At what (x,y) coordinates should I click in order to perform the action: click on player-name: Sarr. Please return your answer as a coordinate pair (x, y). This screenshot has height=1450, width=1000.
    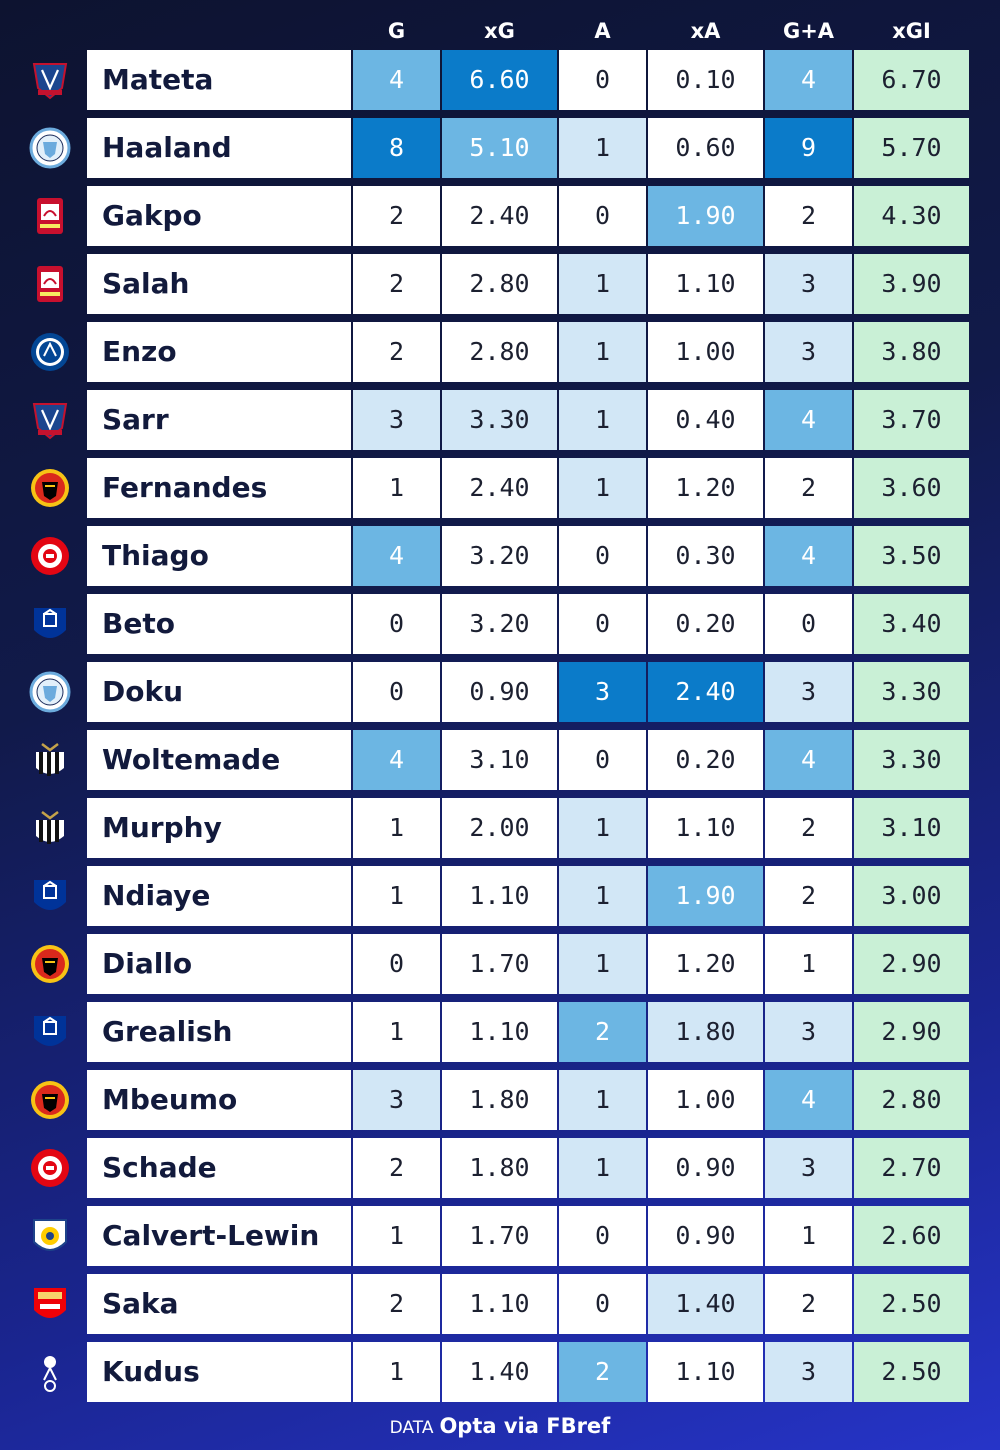
    Looking at the image, I should click on (219, 420).